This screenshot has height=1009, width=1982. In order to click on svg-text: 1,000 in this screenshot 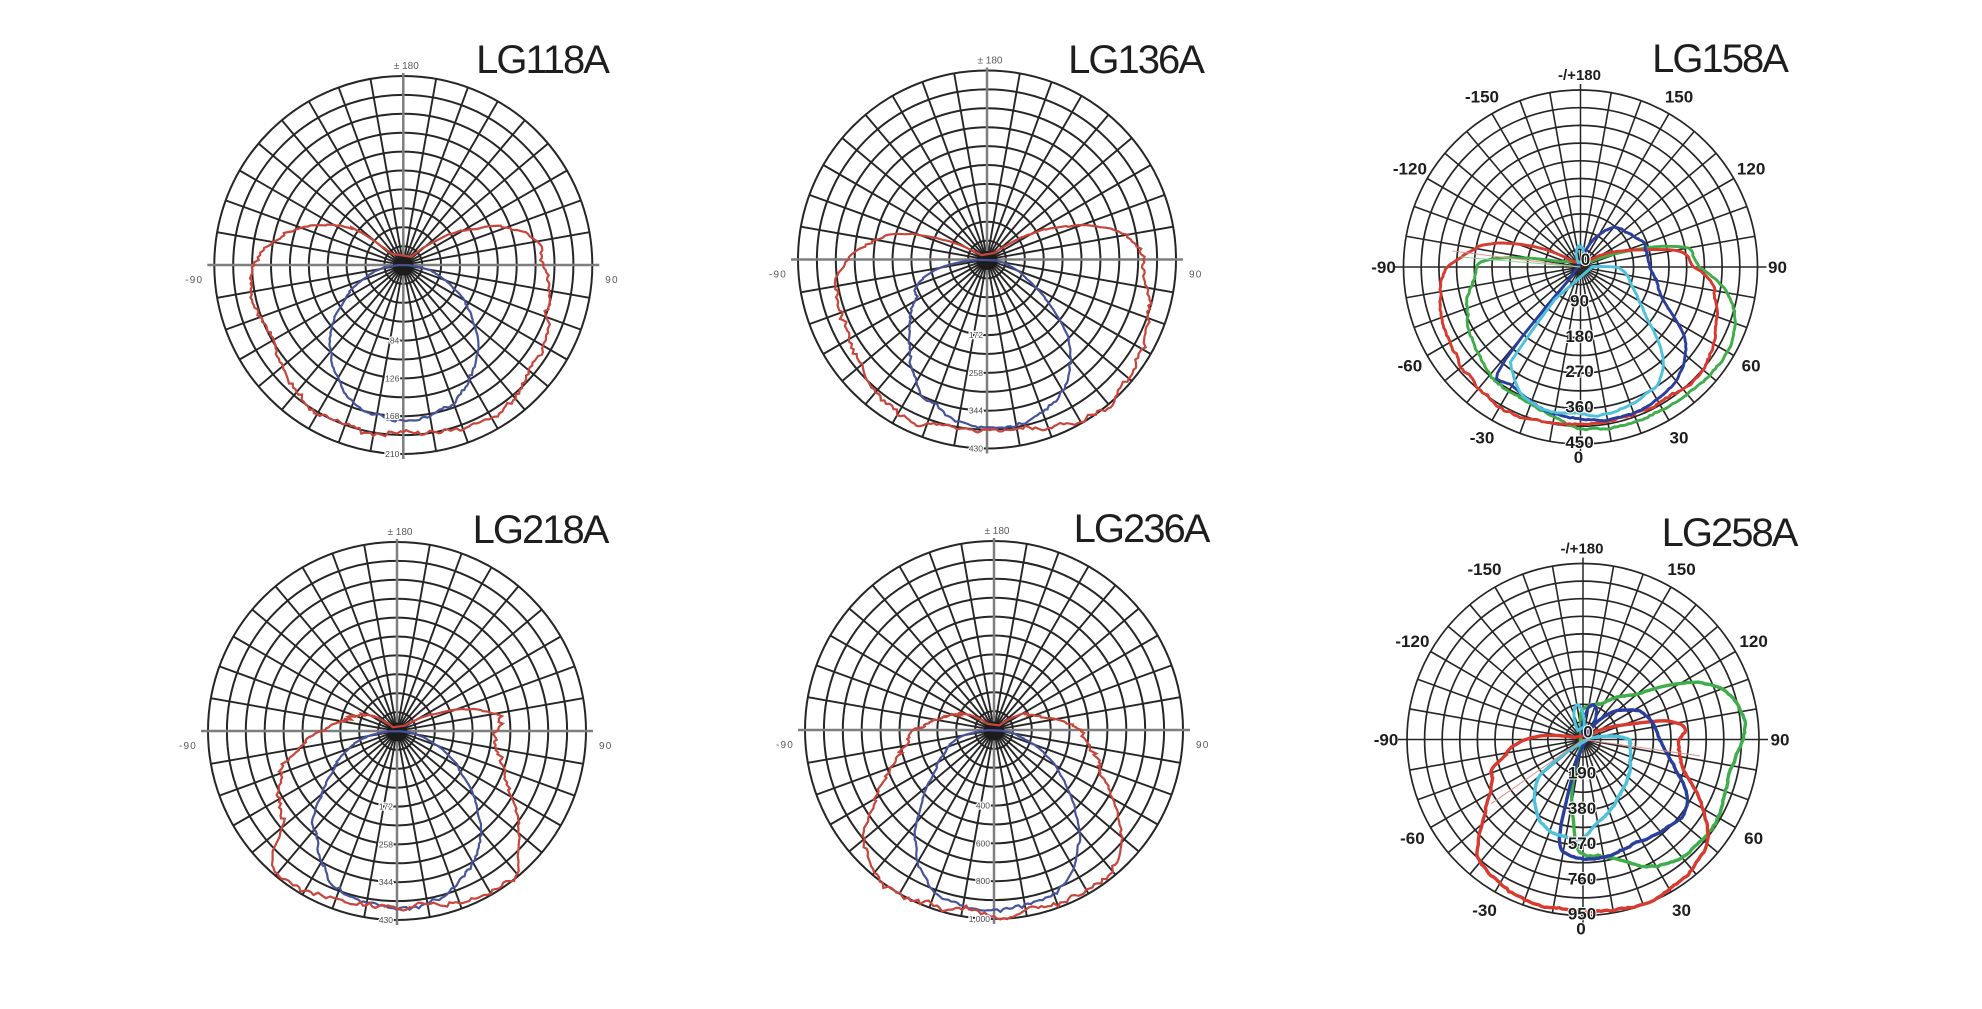, I will do `click(980, 919)`.